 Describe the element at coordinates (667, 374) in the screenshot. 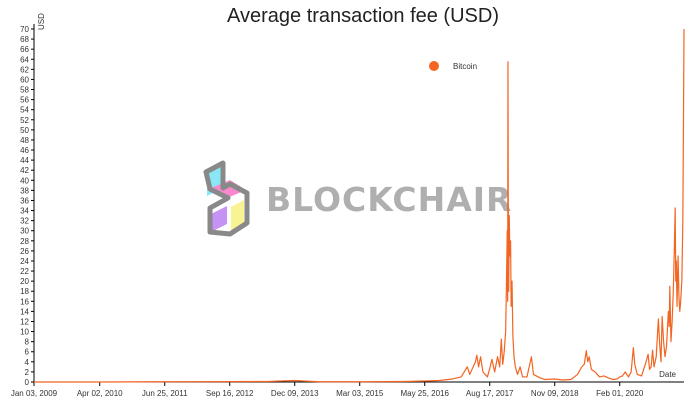

I see `x-axis-title: Date` at that location.